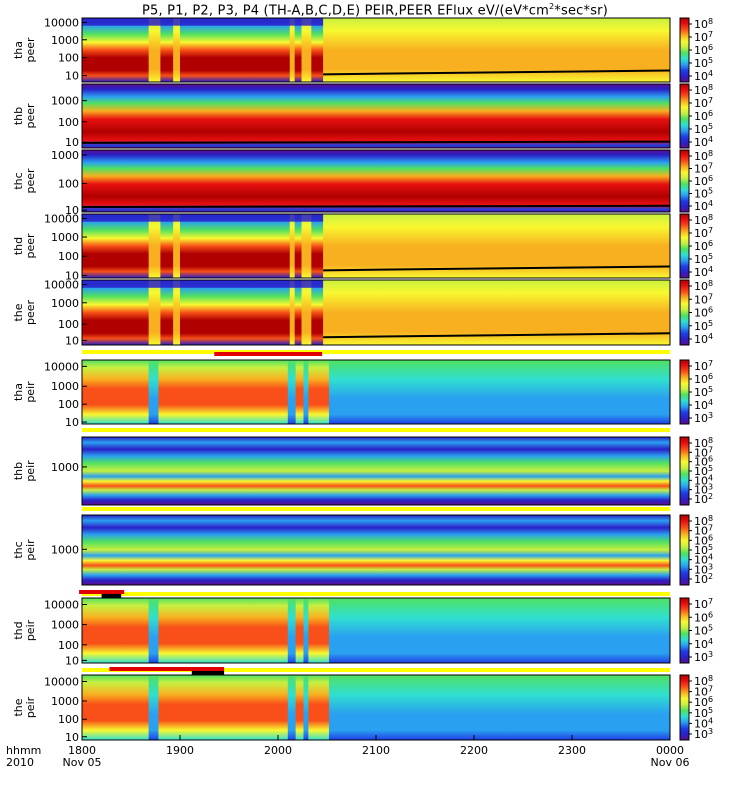  I want to click on ylabel-line: thb, so click(18, 471).